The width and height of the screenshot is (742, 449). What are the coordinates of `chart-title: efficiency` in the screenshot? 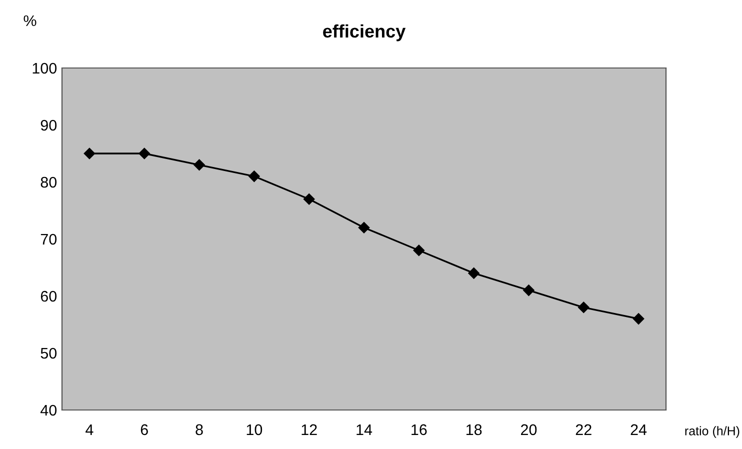 It's located at (364, 33).